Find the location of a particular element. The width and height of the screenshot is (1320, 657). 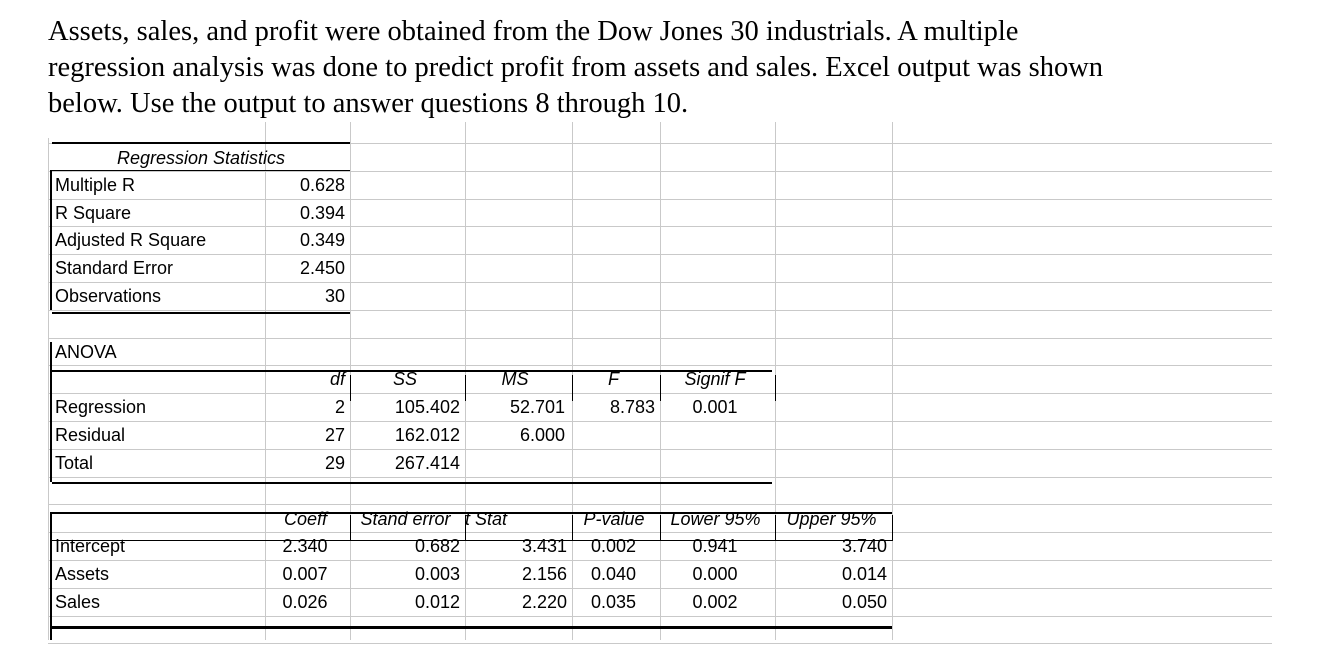

coeff-header: Upper 95% is located at coordinates (831, 519).